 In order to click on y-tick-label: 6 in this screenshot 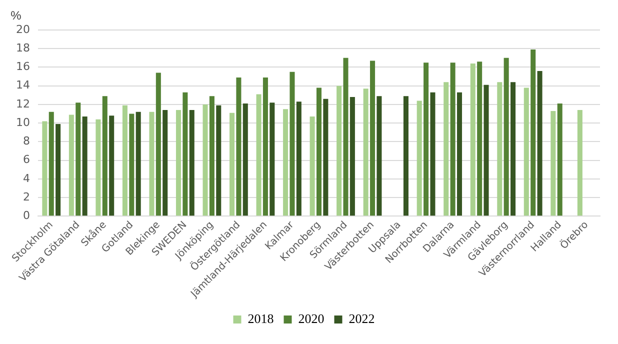, I will do `click(26, 159)`.